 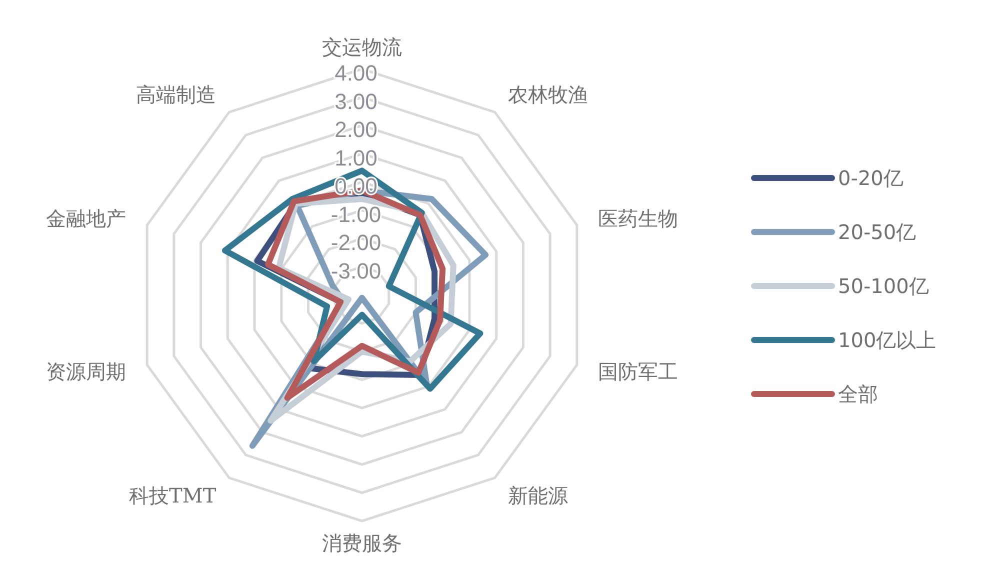 I want to click on spoke-label: 科技TMT, so click(x=173, y=496).